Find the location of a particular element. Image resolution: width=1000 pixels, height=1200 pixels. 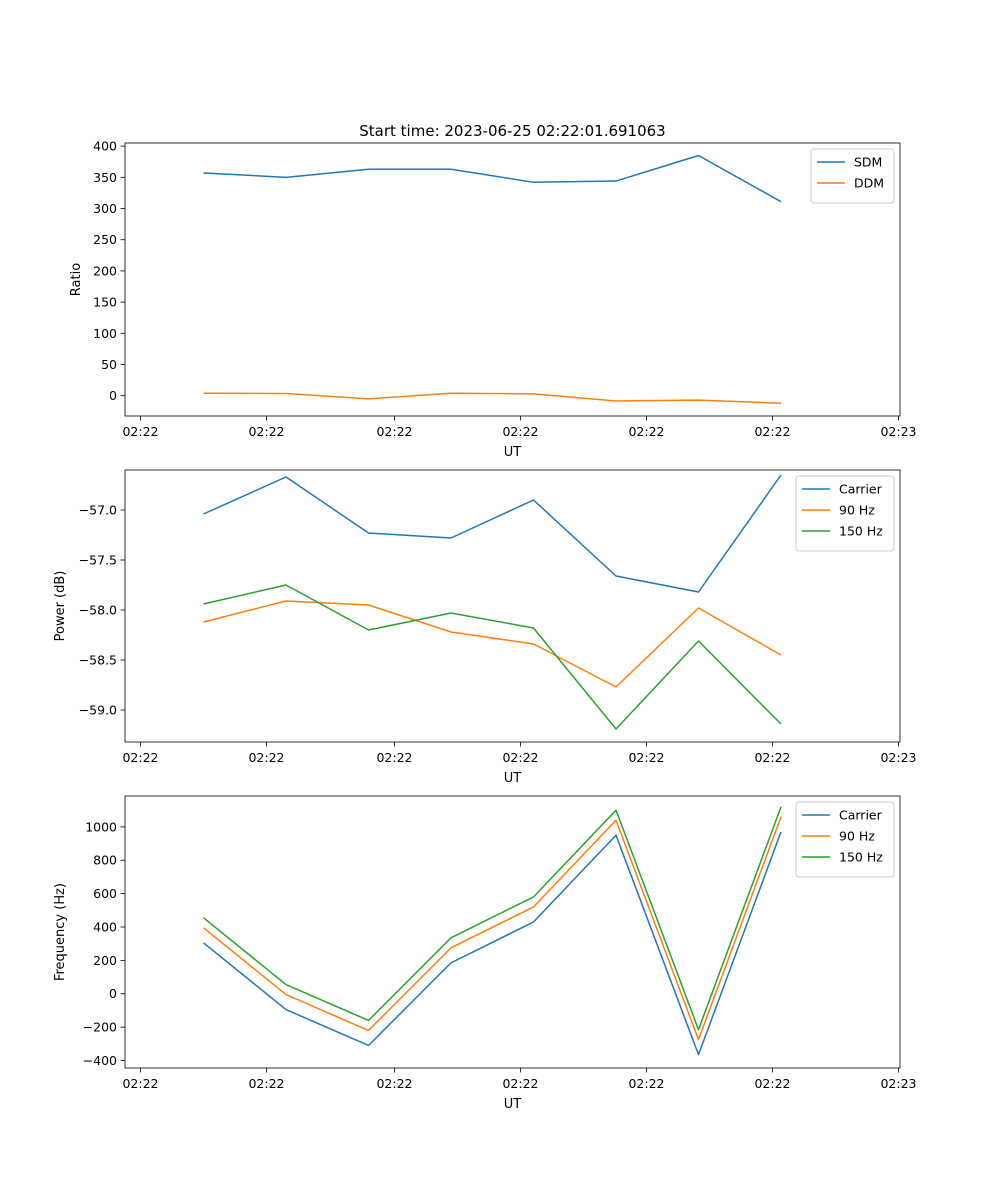

y-tick-label: 250 is located at coordinates (105, 239).